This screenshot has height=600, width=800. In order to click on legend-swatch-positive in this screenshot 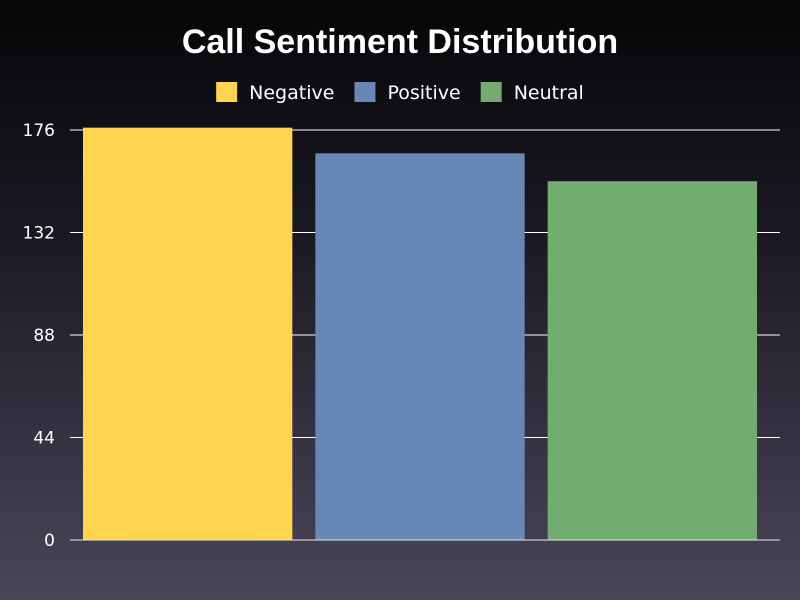, I will do `click(364, 92)`.